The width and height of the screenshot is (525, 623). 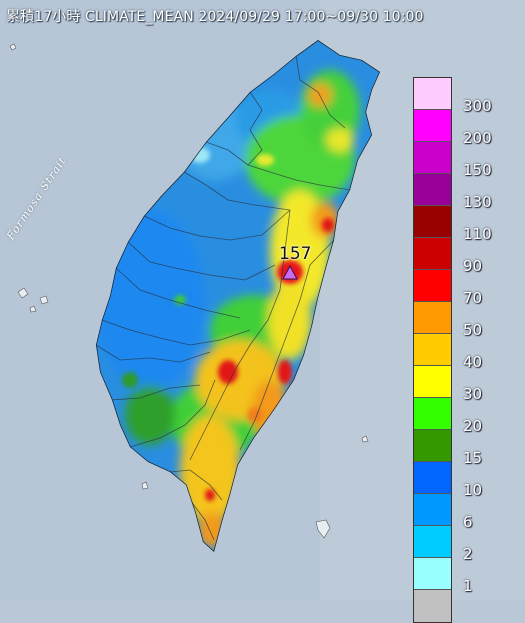 I want to click on rainfall-legend-labels: 300 200 150 130 110 90 70 50 40 30 20 15 10 6 2 1, so click(x=493, y=336).